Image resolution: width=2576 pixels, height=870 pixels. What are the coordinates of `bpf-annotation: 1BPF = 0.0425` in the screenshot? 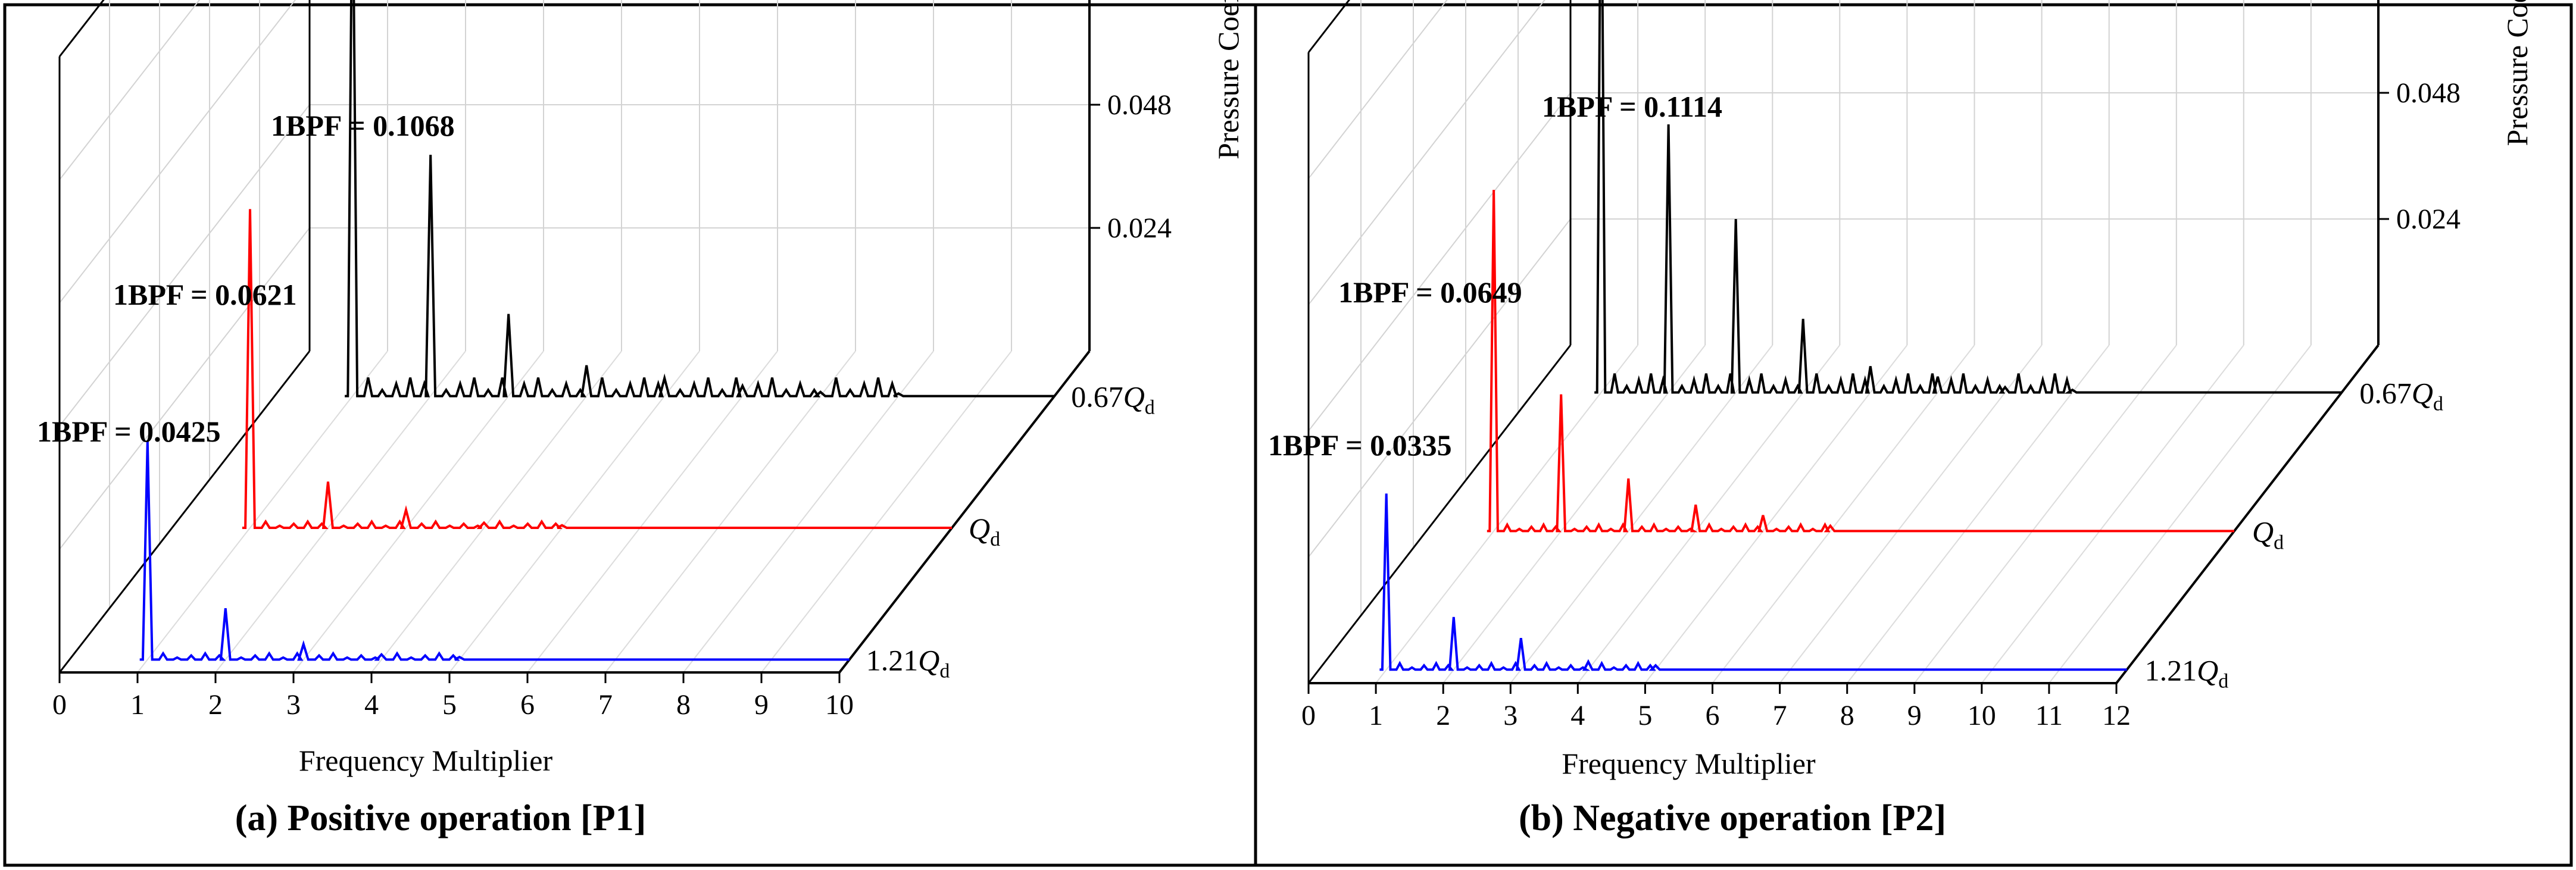 It's located at (129, 432).